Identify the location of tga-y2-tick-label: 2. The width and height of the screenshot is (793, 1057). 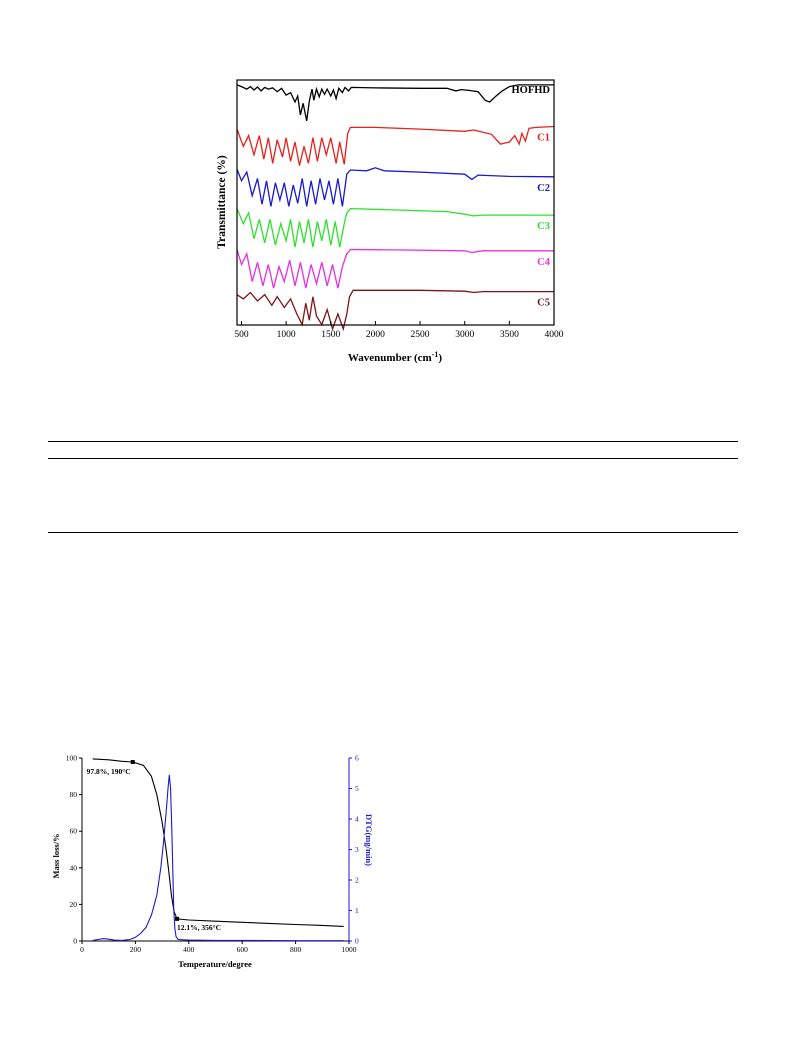
(357, 880).